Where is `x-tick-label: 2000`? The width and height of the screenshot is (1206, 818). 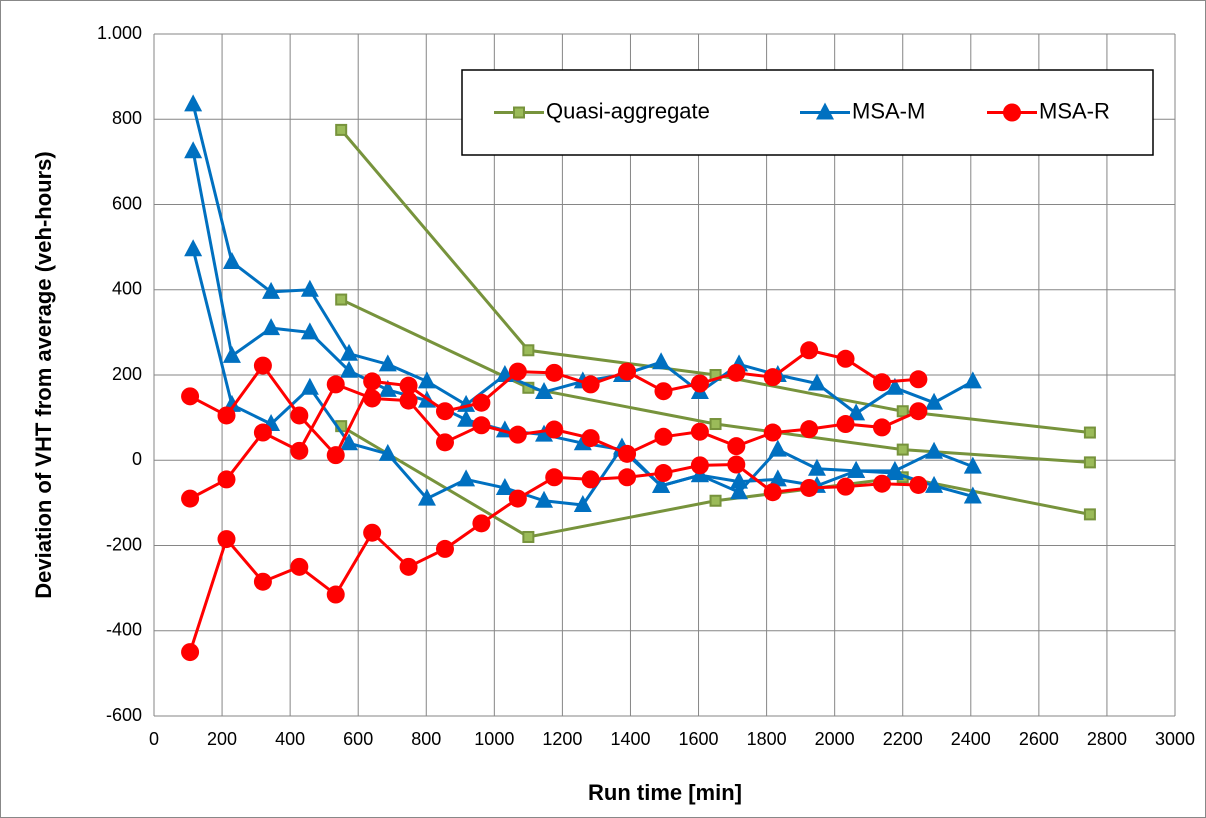 x-tick-label: 2000 is located at coordinates (835, 739).